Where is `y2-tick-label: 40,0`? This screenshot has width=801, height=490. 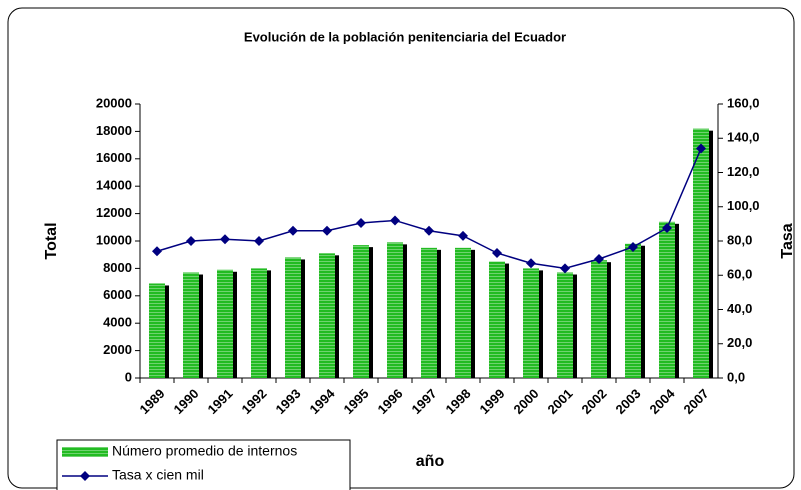
y2-tick-label: 40,0 is located at coordinates (739, 308).